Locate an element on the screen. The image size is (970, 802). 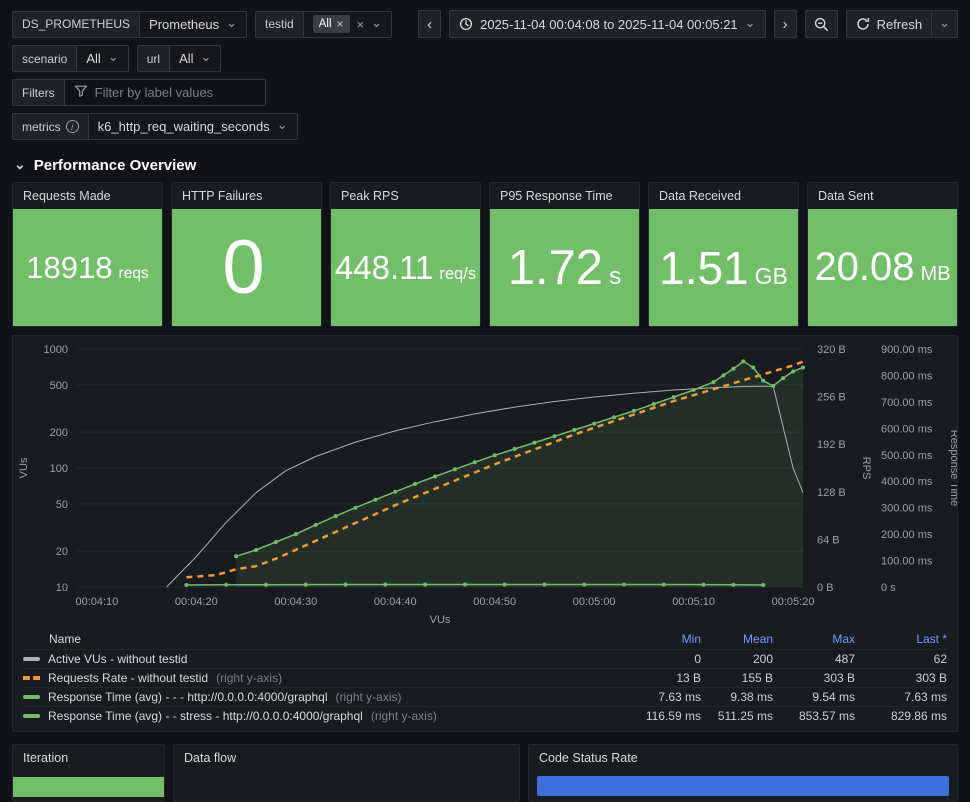
time-shift-forward-button: › is located at coordinates (785, 24).